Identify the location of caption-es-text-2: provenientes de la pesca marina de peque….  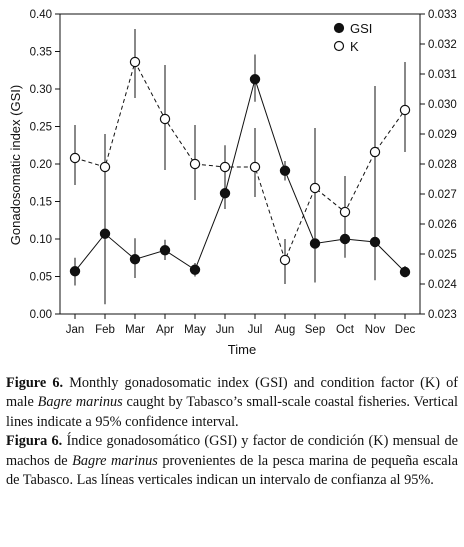
(232, 470).